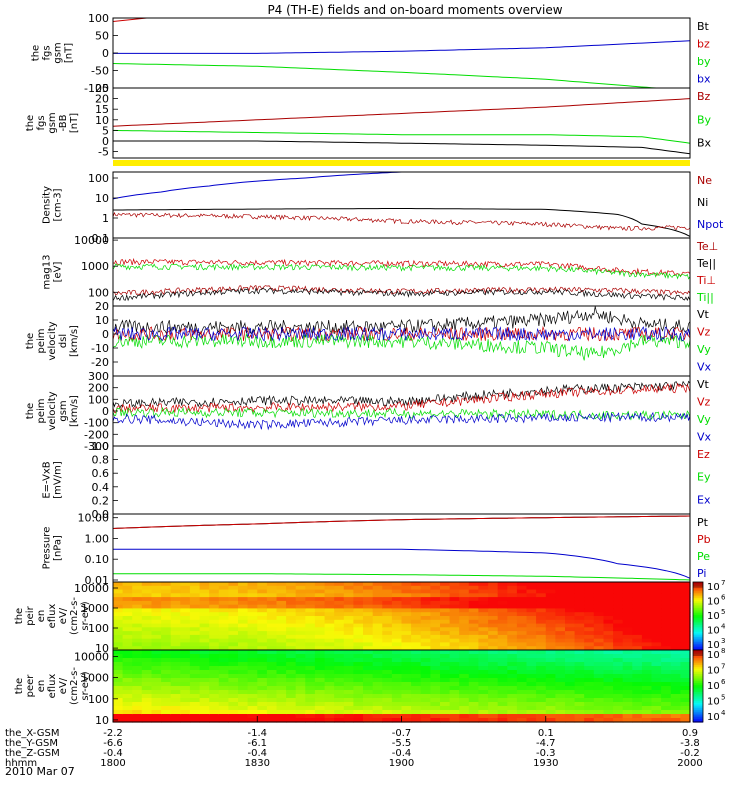 The image size is (750, 800). What do you see at coordinates (41, 122) in the screenshot?
I see `y-axis-label: fgs` at bounding box center [41, 122].